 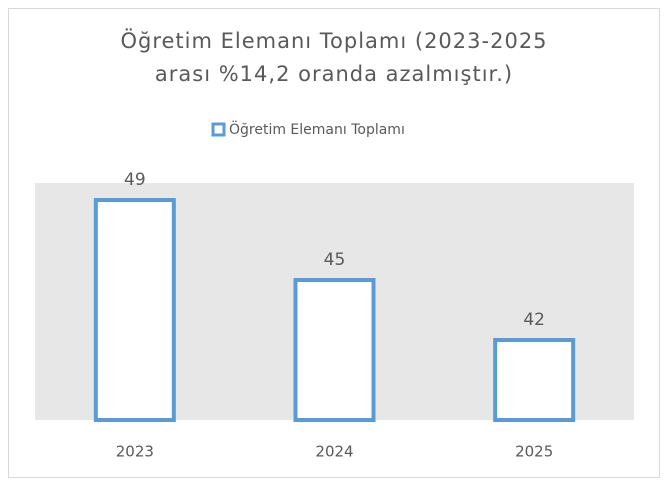 I want to click on x-tick-label: 2025, so click(x=534, y=452).